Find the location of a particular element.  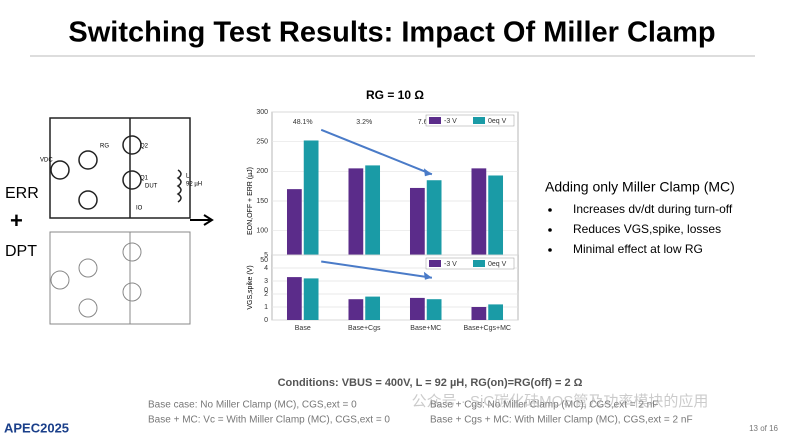

arrow is located at coordinates (202, 220).